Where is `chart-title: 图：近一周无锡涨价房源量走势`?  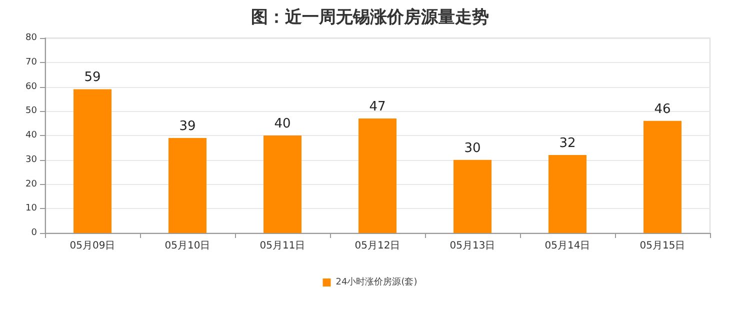
chart-title: 图：近一周无锡涨价房源量走势 is located at coordinates (370, 18).